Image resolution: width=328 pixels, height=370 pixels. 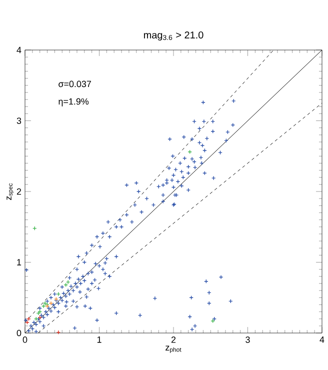 What do you see at coordinates (248, 339) in the screenshot?
I see `x-tick-label: 3` at bounding box center [248, 339].